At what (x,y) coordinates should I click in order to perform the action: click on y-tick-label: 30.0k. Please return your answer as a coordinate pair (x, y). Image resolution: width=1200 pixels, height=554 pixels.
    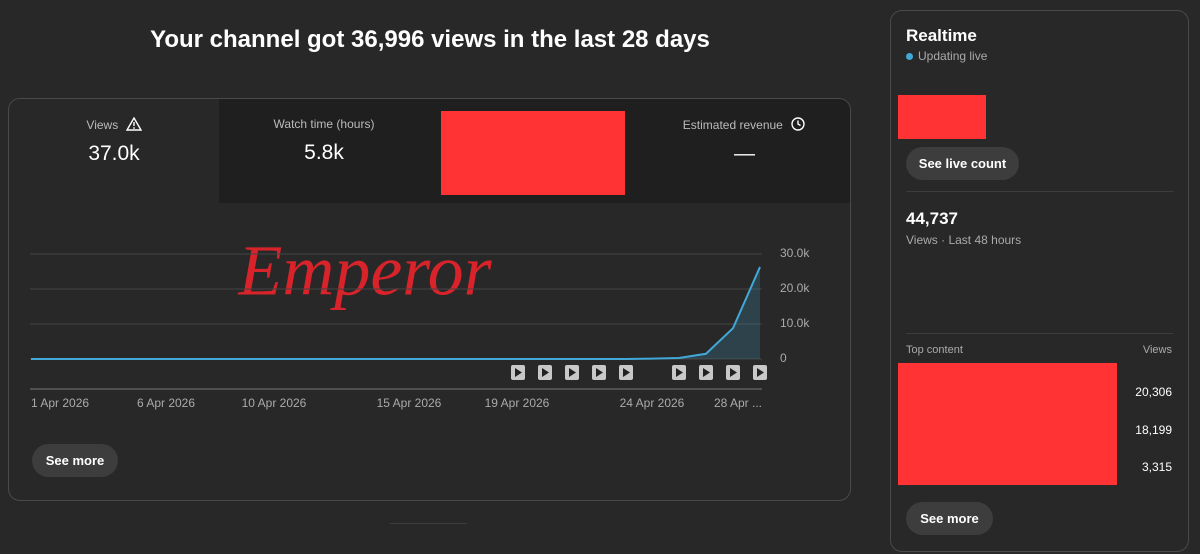
    Looking at the image, I should click on (795, 253).